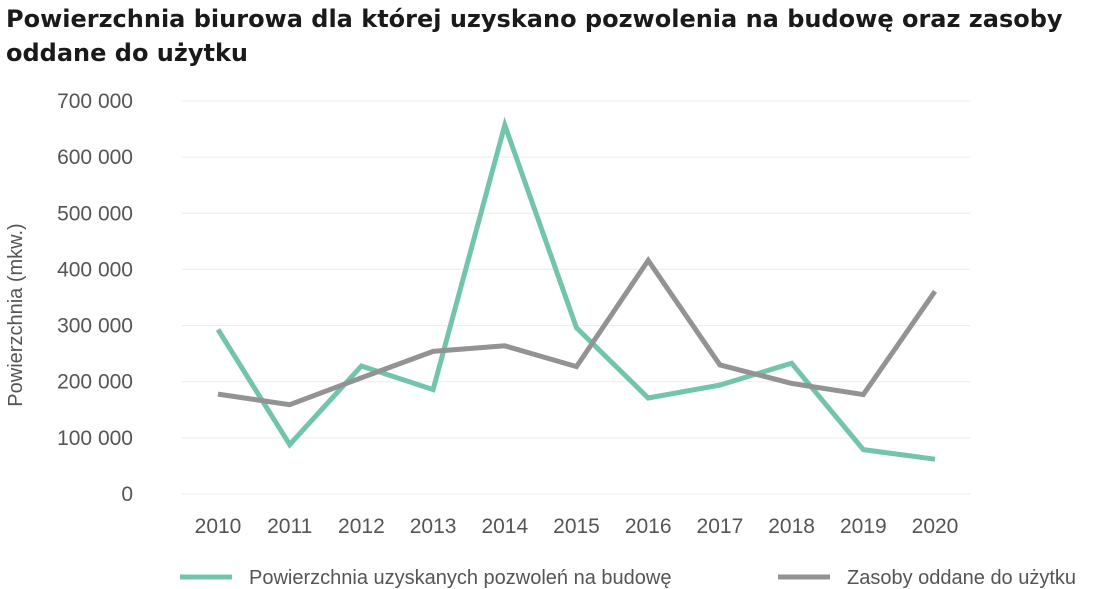 The image size is (1100, 589). What do you see at coordinates (95, 326) in the screenshot?
I see `y-tick-label: 300 000` at bounding box center [95, 326].